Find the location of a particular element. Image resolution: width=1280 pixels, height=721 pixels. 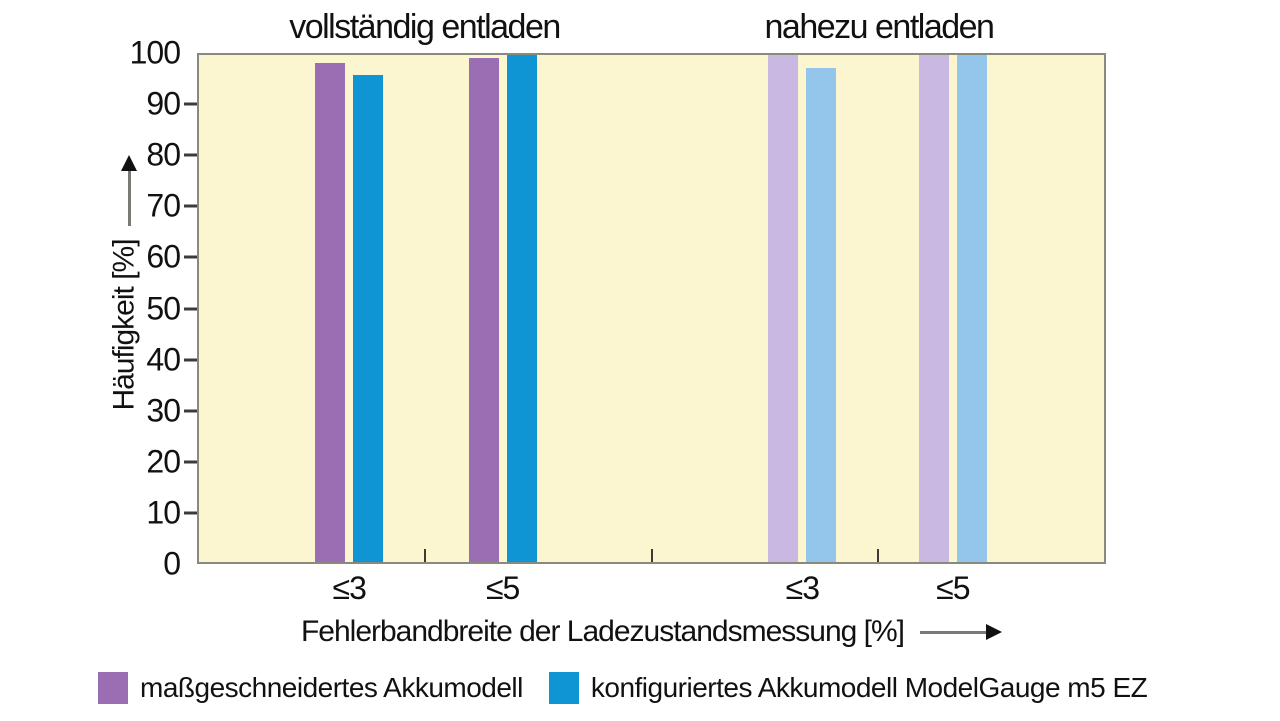

y-tick-label: 60 is located at coordinates (163, 257).